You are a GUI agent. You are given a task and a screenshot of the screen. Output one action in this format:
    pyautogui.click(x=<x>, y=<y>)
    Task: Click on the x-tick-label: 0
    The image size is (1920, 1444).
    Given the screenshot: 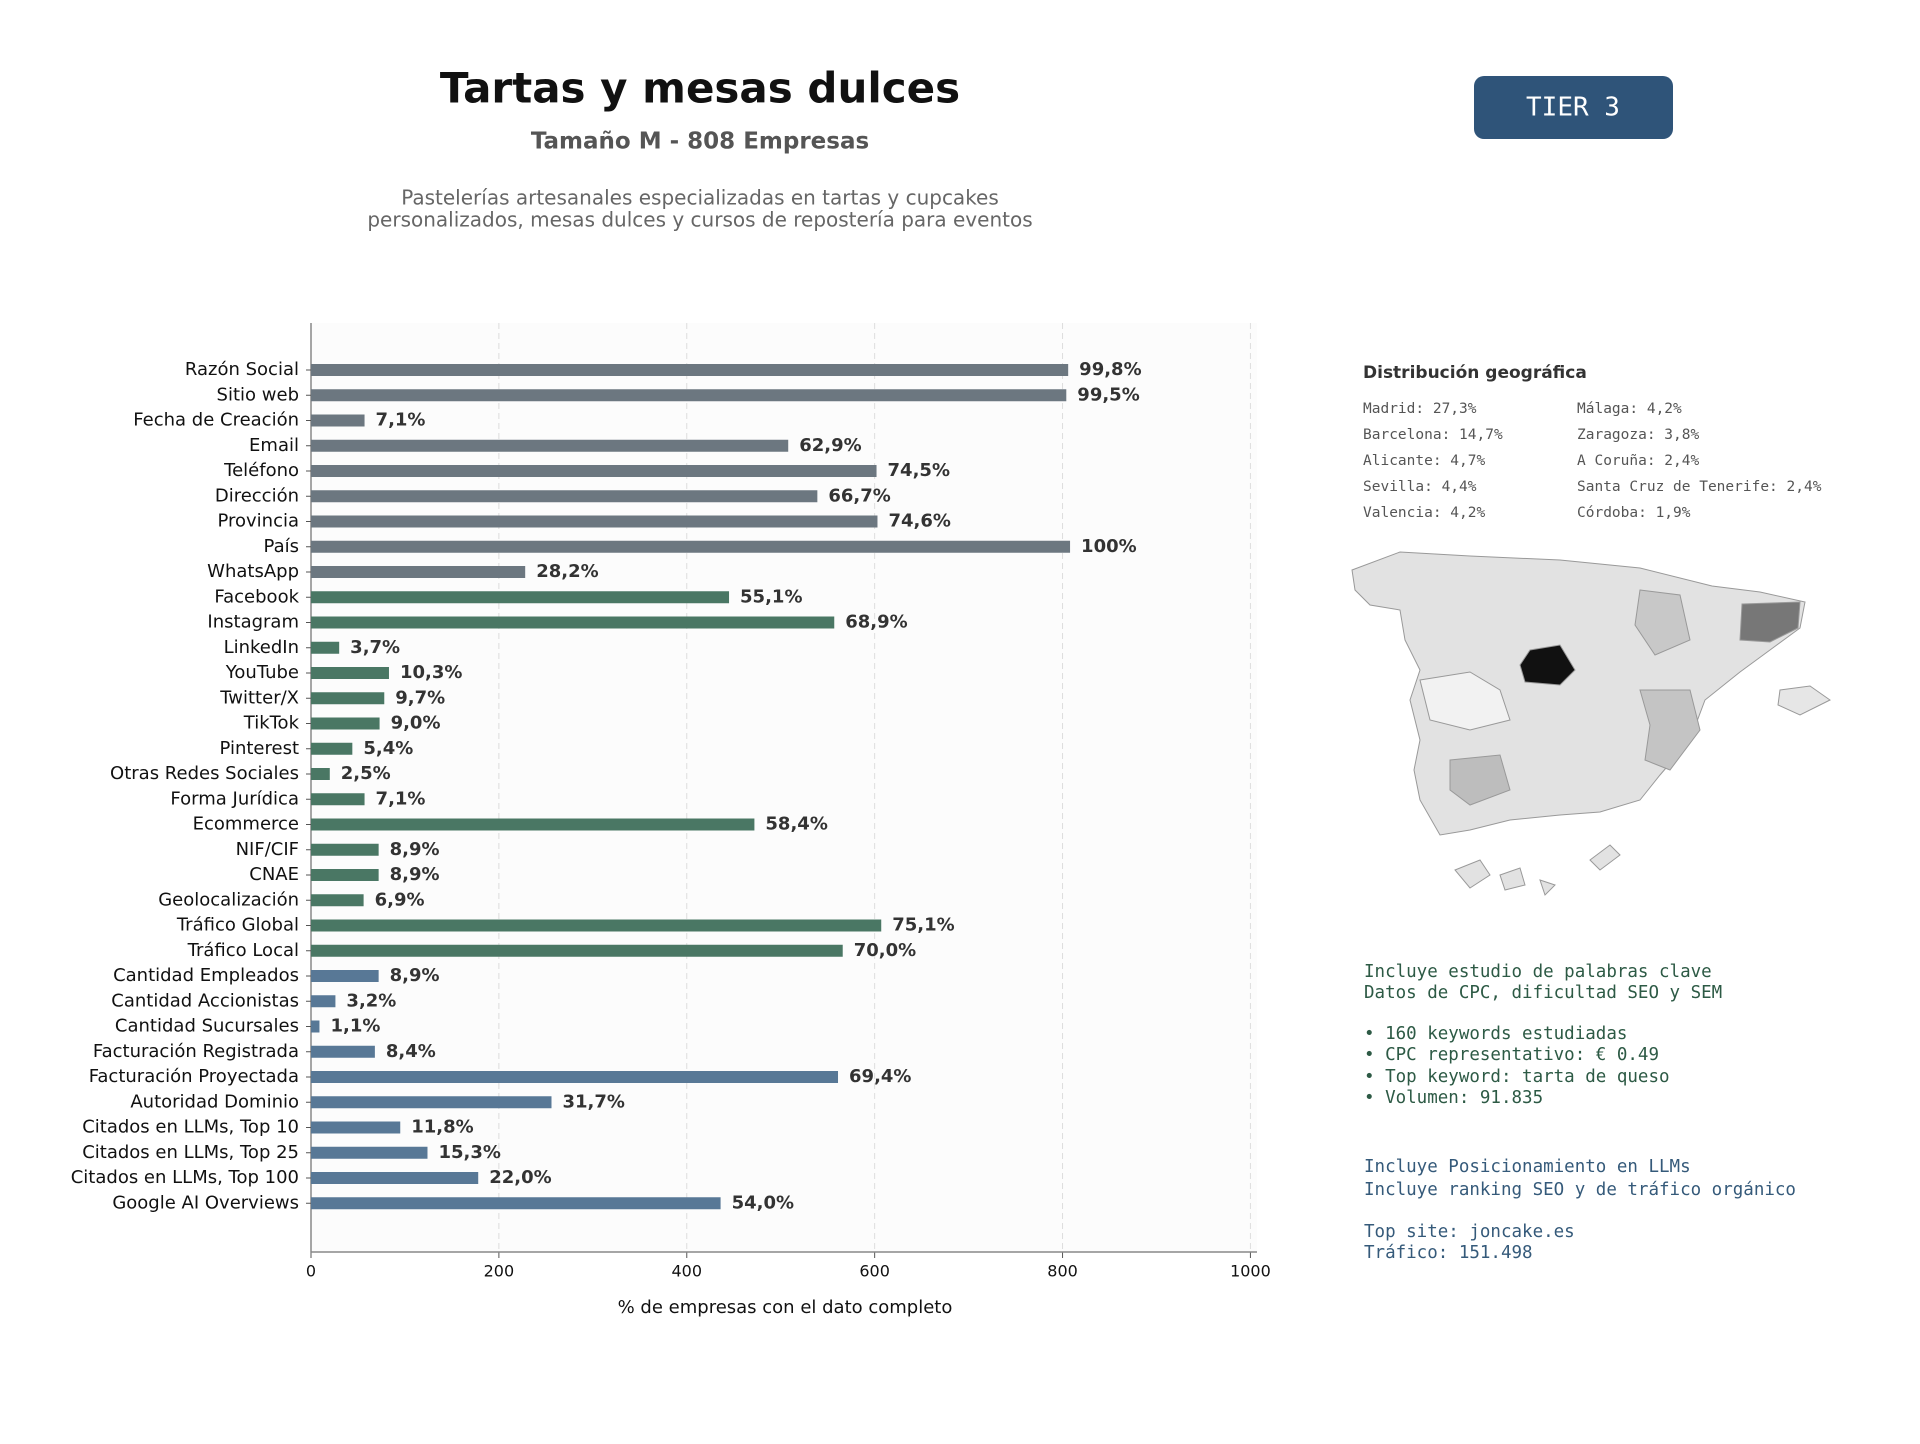 What is the action you would take?
    pyautogui.click(x=311, y=1271)
    